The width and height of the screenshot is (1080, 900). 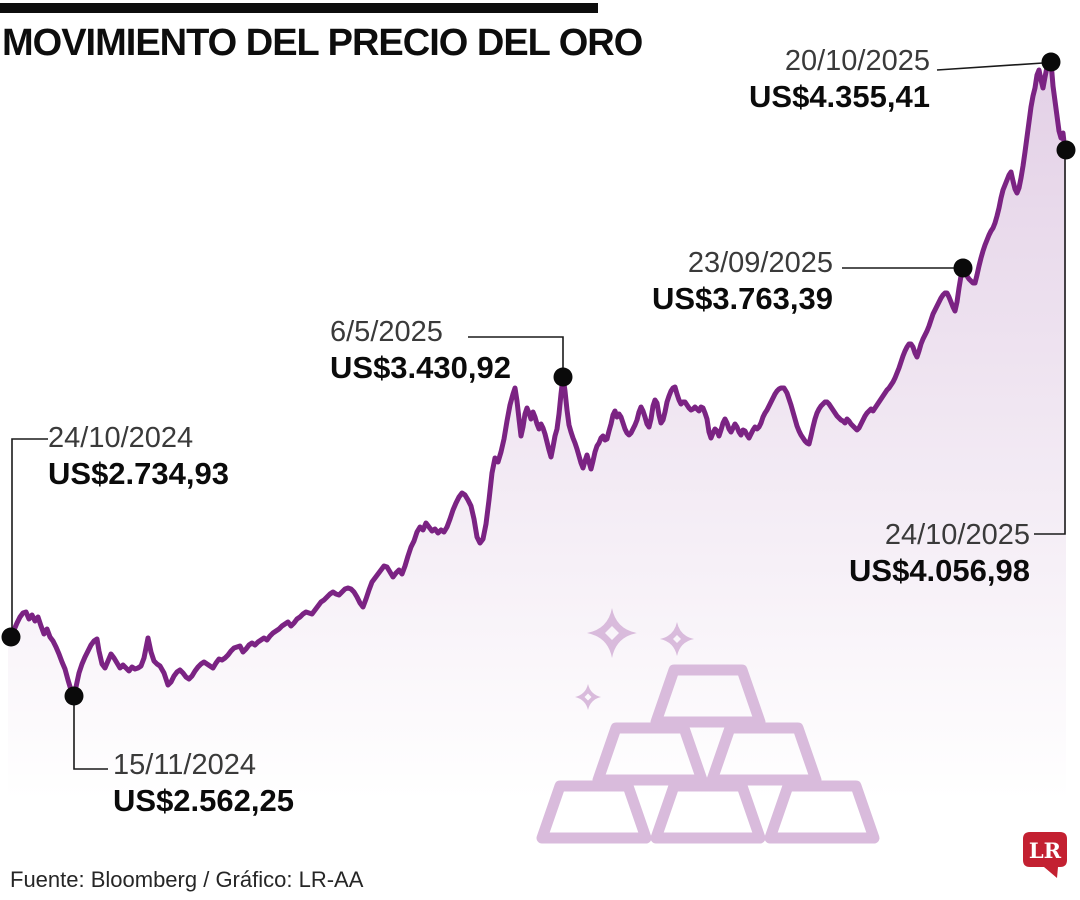 I want to click on annotation-date: 15/11/2024, so click(x=184, y=765).